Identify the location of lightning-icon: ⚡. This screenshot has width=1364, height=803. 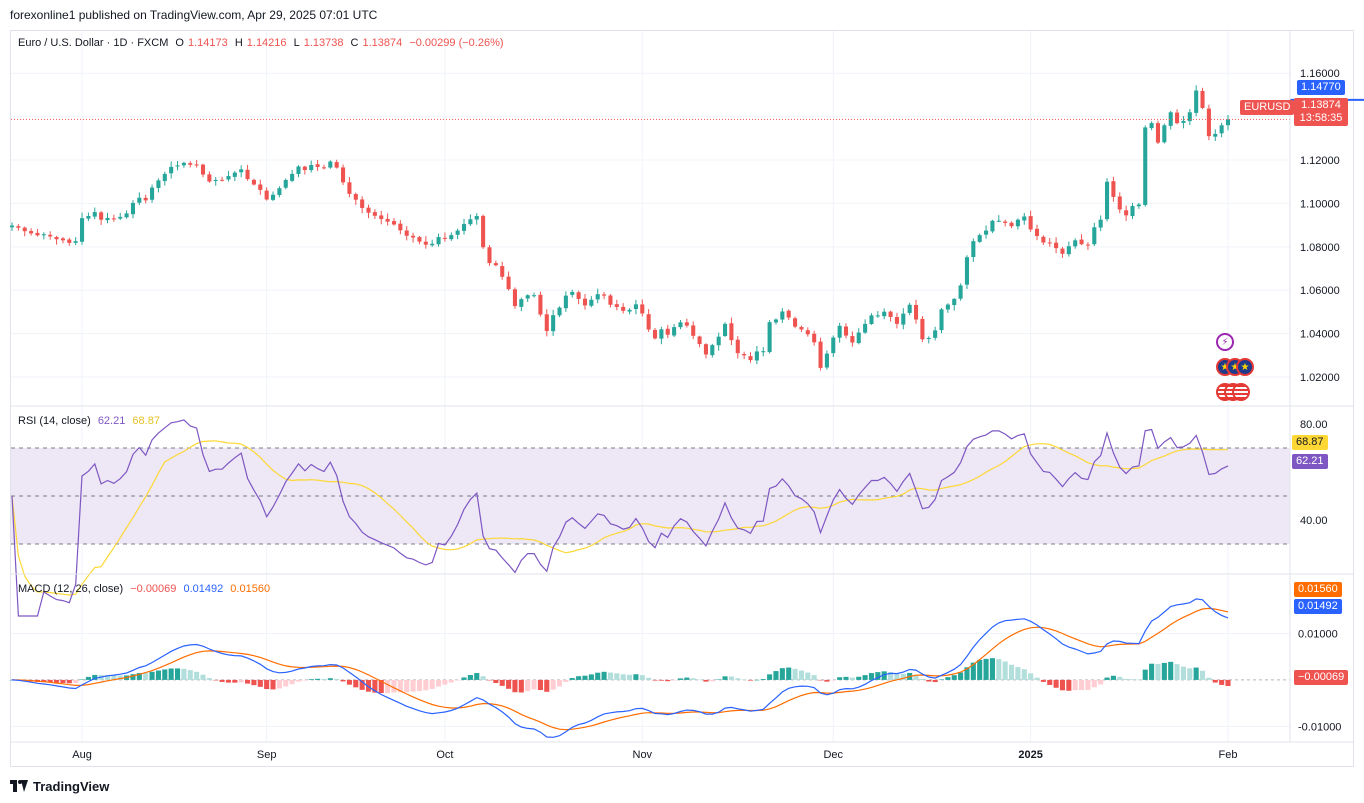
(1225, 342).